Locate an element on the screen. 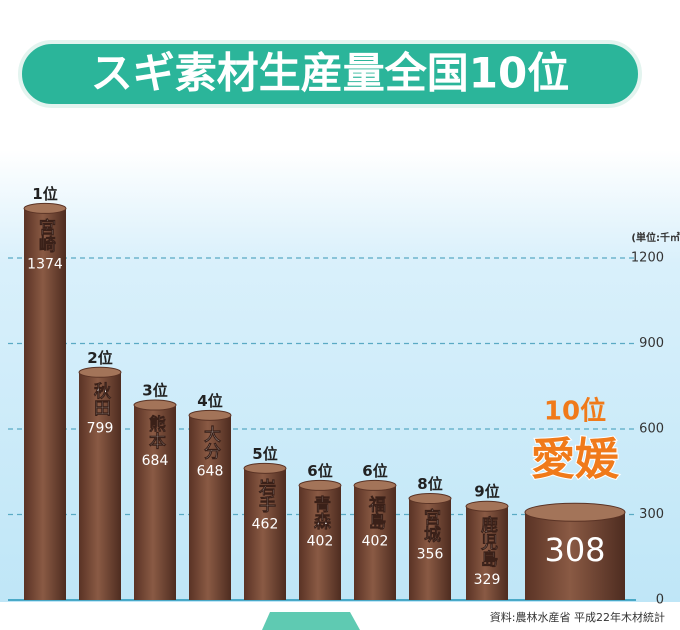  category-label: 秋田 is located at coordinates (100, 398).